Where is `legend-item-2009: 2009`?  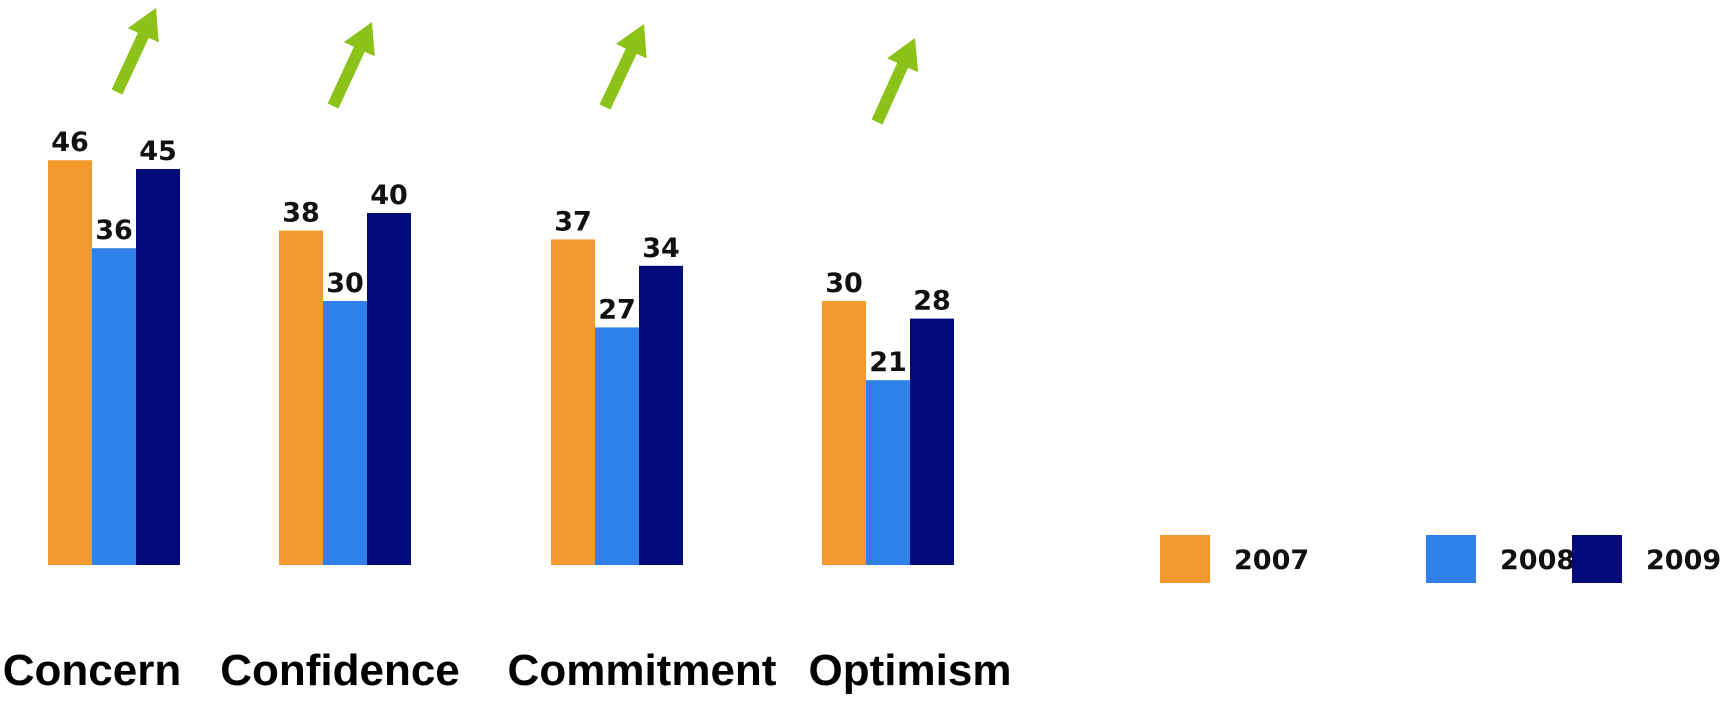
legend-item-2009: 2009 is located at coordinates (1646, 559).